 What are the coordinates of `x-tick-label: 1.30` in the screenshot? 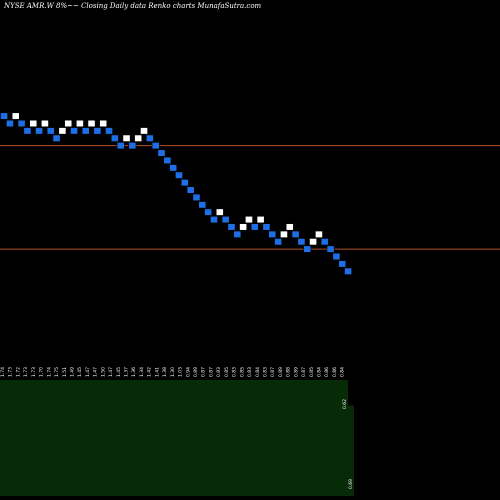 It's located at (173, 372).